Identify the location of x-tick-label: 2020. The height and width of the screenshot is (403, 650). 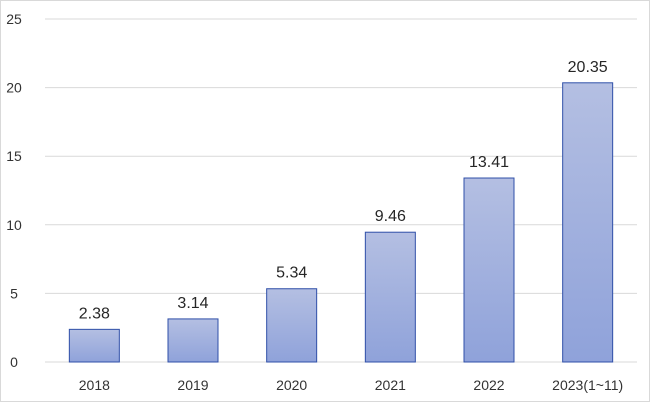
(291, 385).